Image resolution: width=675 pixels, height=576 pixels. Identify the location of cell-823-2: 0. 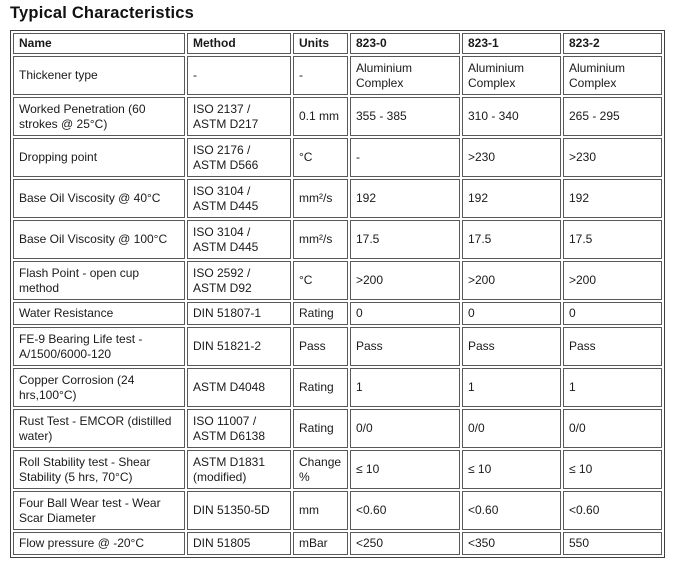
(612, 313).